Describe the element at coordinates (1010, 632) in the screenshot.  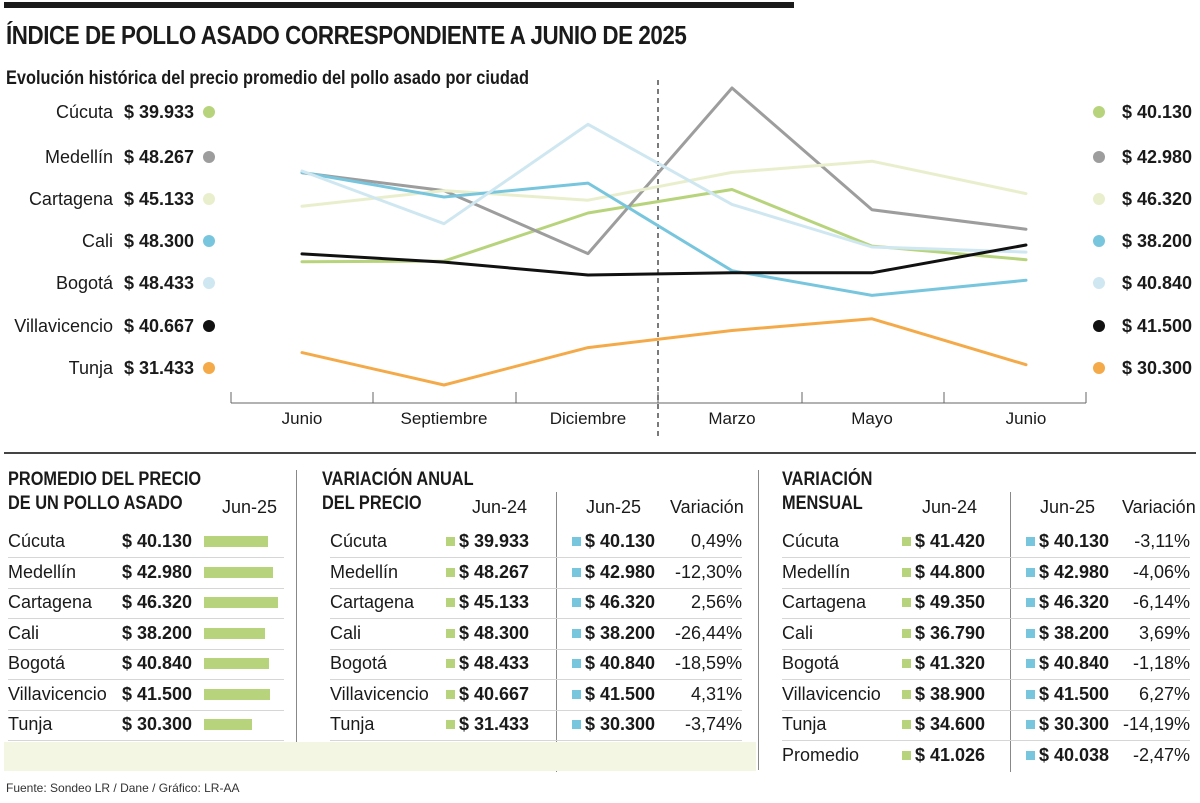
I see `panel3-col-divider` at that location.